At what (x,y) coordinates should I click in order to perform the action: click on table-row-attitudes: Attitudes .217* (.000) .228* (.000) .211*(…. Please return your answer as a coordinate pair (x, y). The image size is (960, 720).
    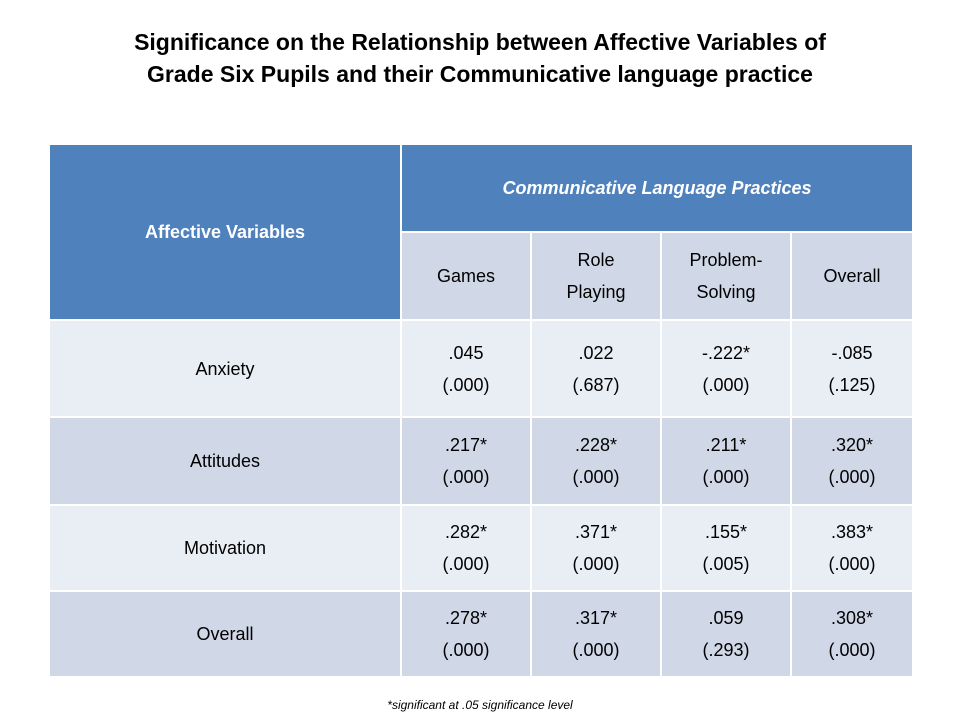
    Looking at the image, I should click on (481, 461).